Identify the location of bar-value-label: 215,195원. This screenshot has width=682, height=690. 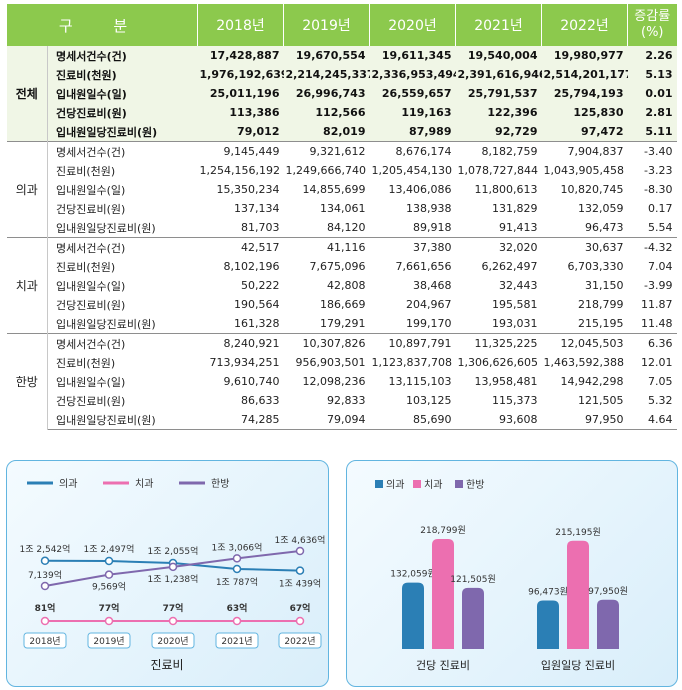
(578, 532).